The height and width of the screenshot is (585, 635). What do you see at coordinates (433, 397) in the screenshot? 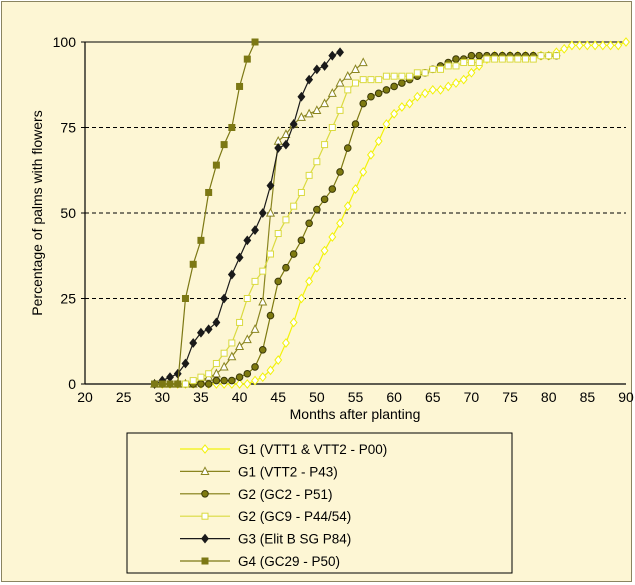
I see `x-tick-65: 65` at bounding box center [433, 397].